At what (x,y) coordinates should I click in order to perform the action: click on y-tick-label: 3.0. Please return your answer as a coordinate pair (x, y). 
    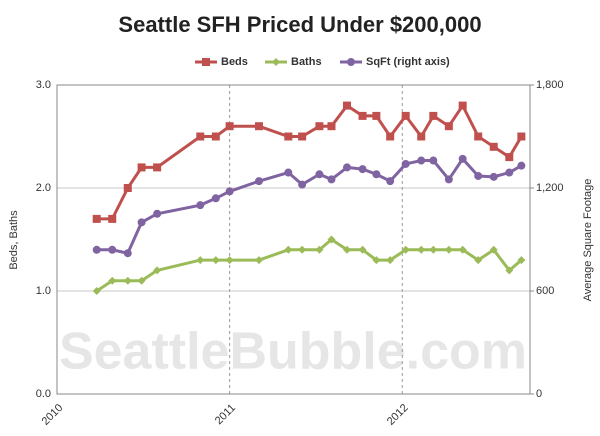
    Looking at the image, I should click on (43, 85).